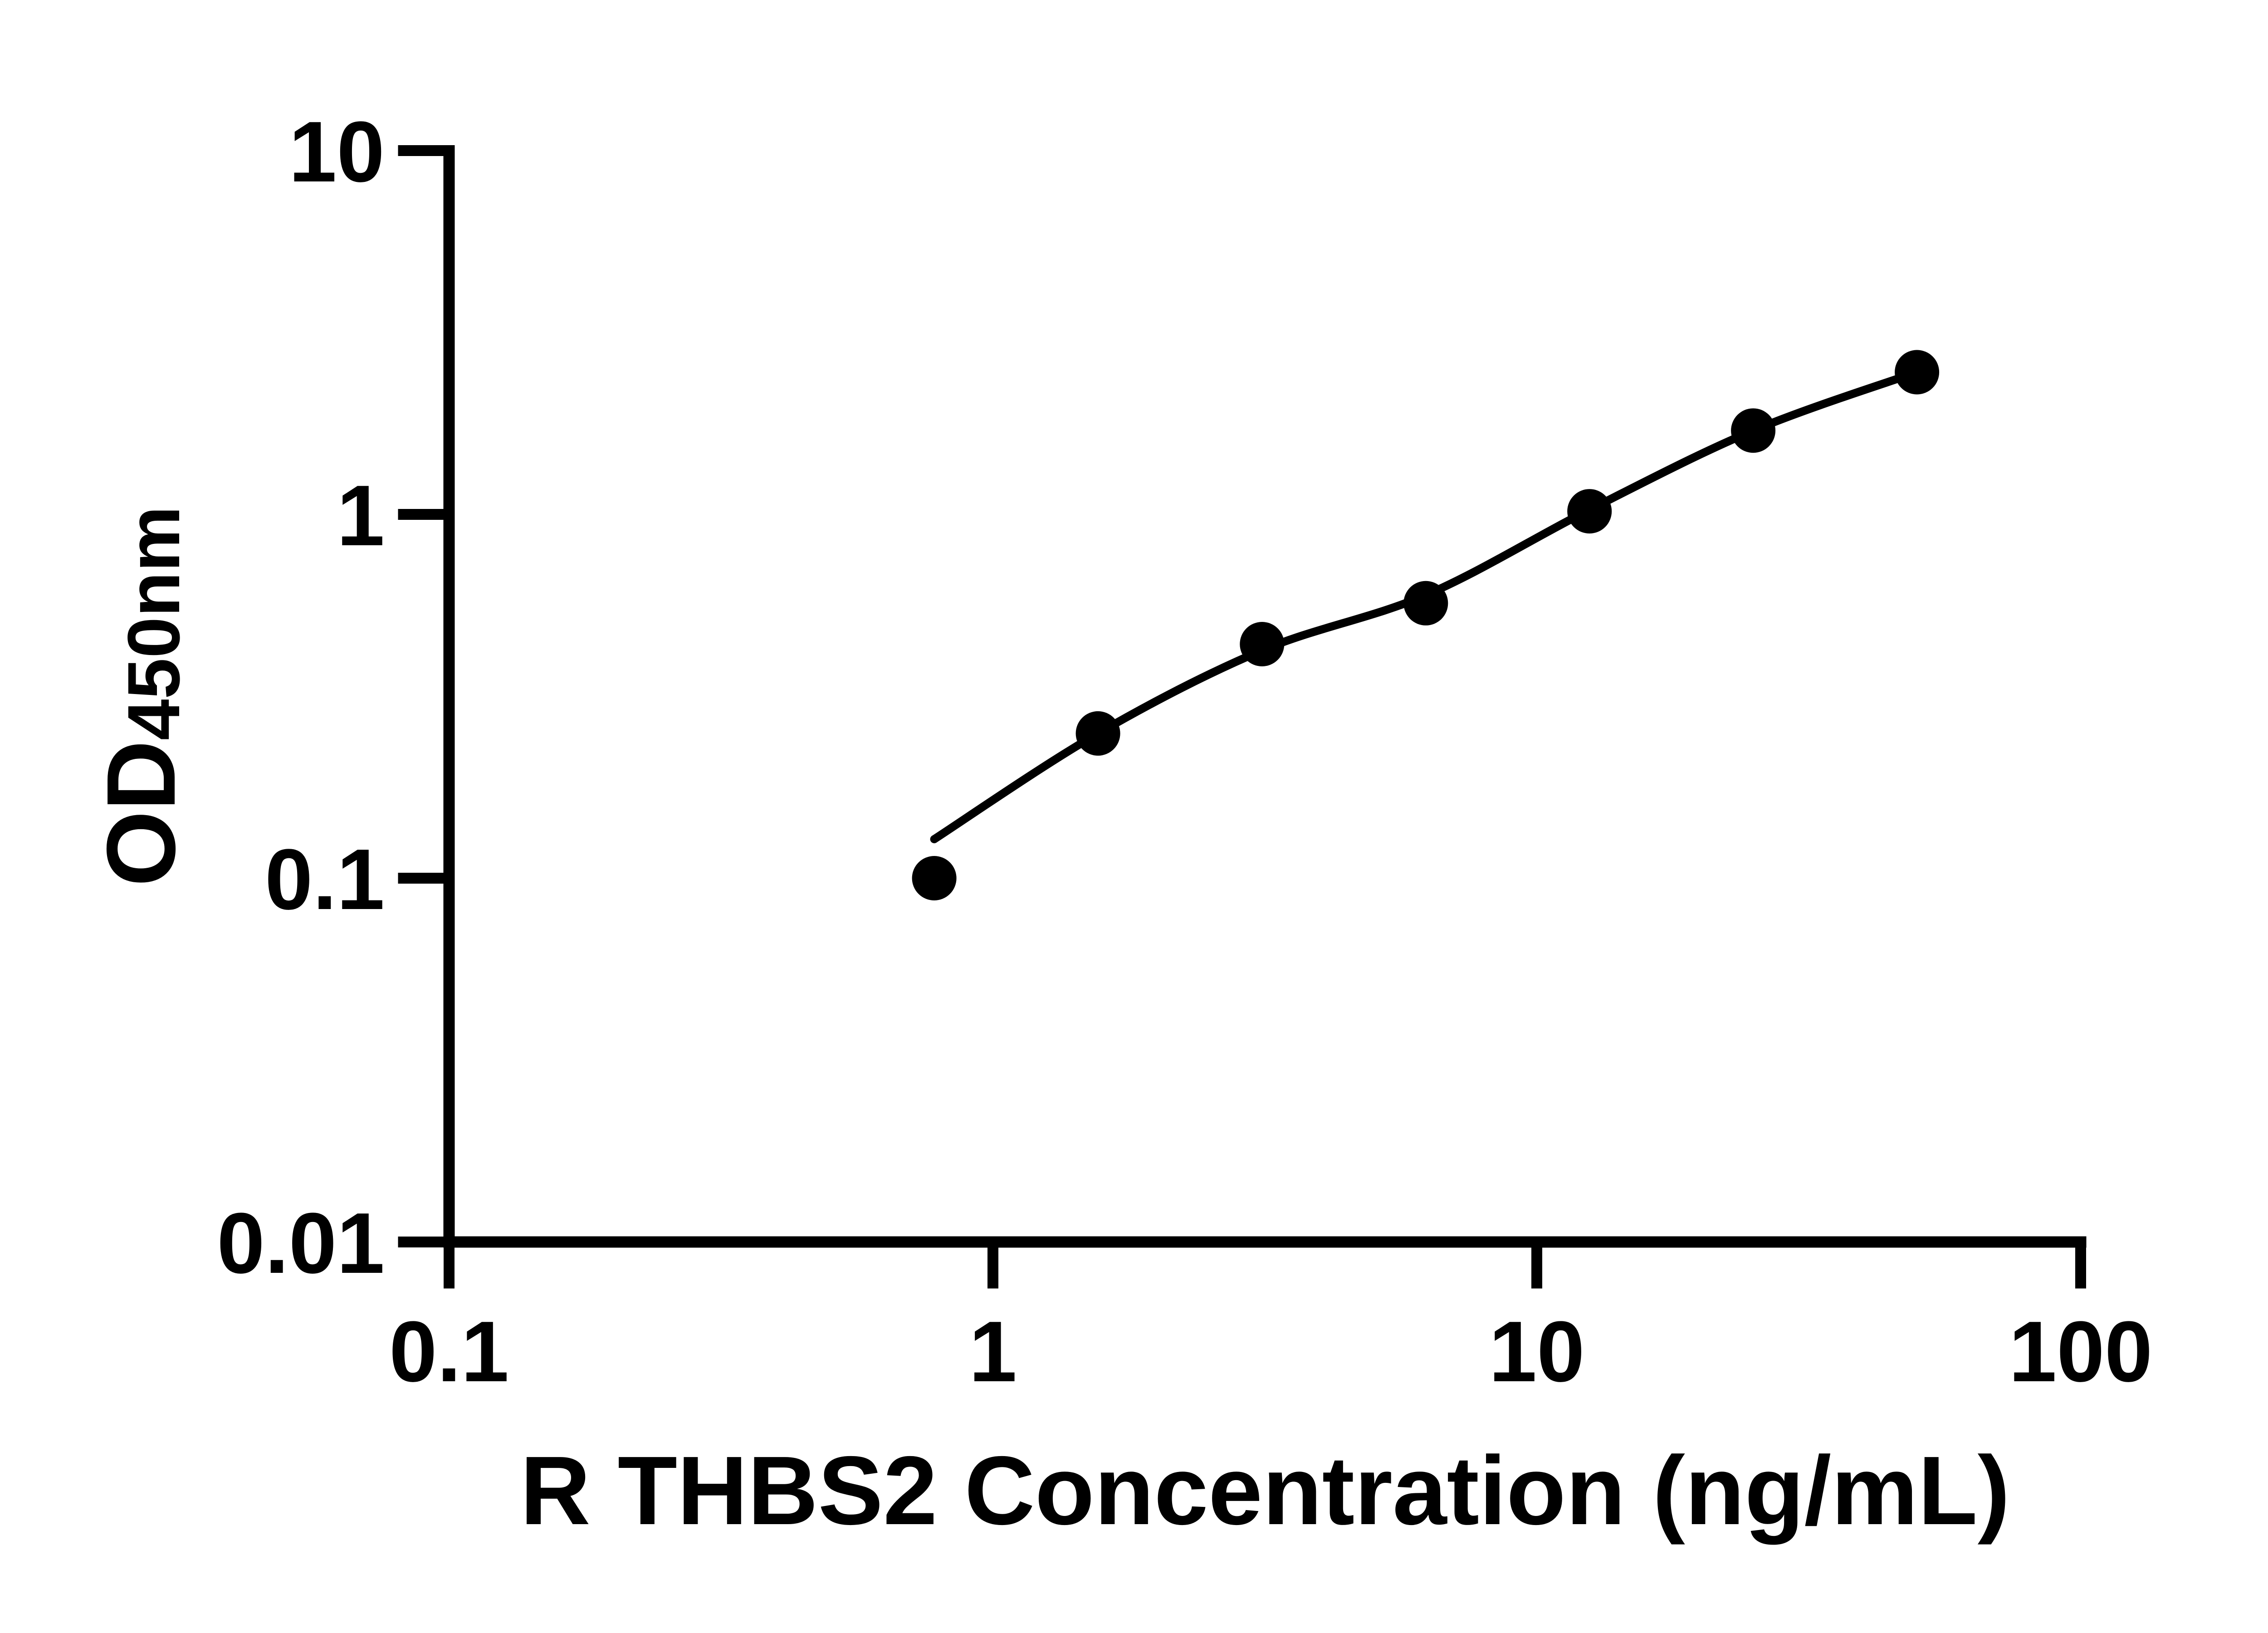 This screenshot has height=1633, width=2268. I want to click on x-tick-label: 100, so click(2081, 1352).